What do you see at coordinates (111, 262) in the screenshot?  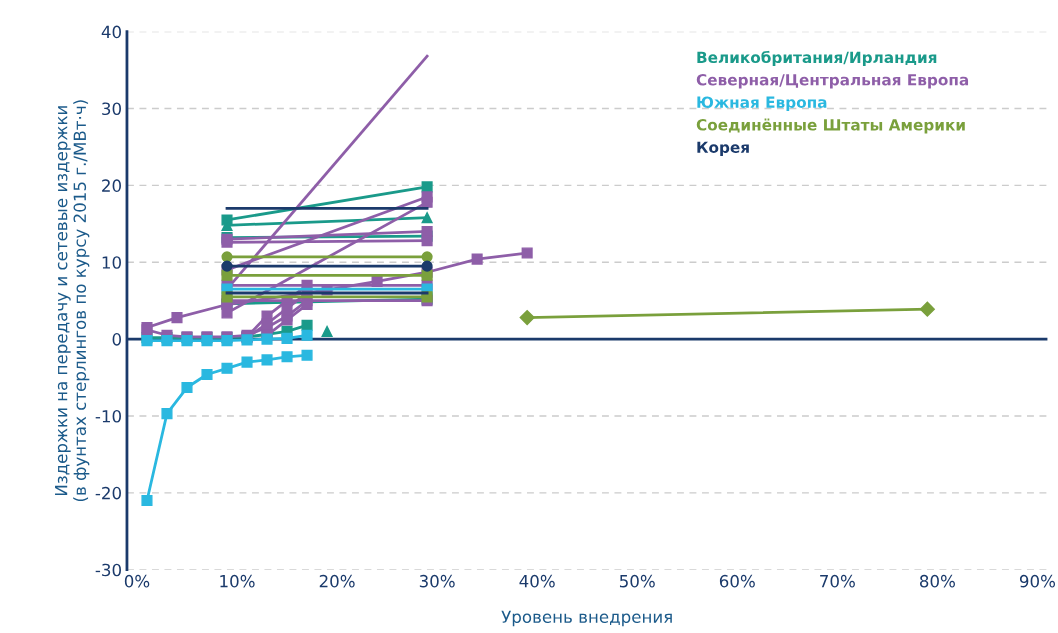 I see `y-tick-label: 10` at bounding box center [111, 262].